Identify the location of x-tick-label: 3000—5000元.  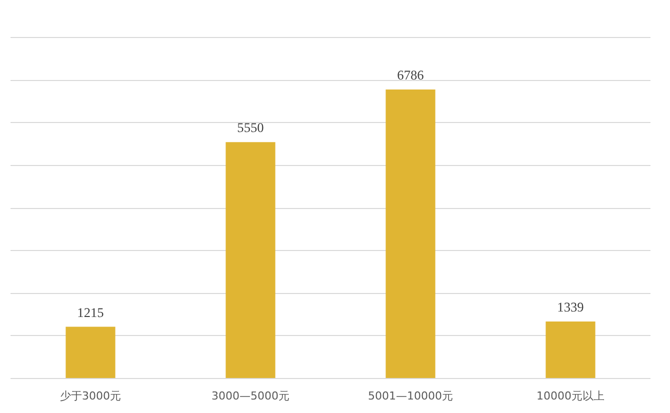
(251, 396).